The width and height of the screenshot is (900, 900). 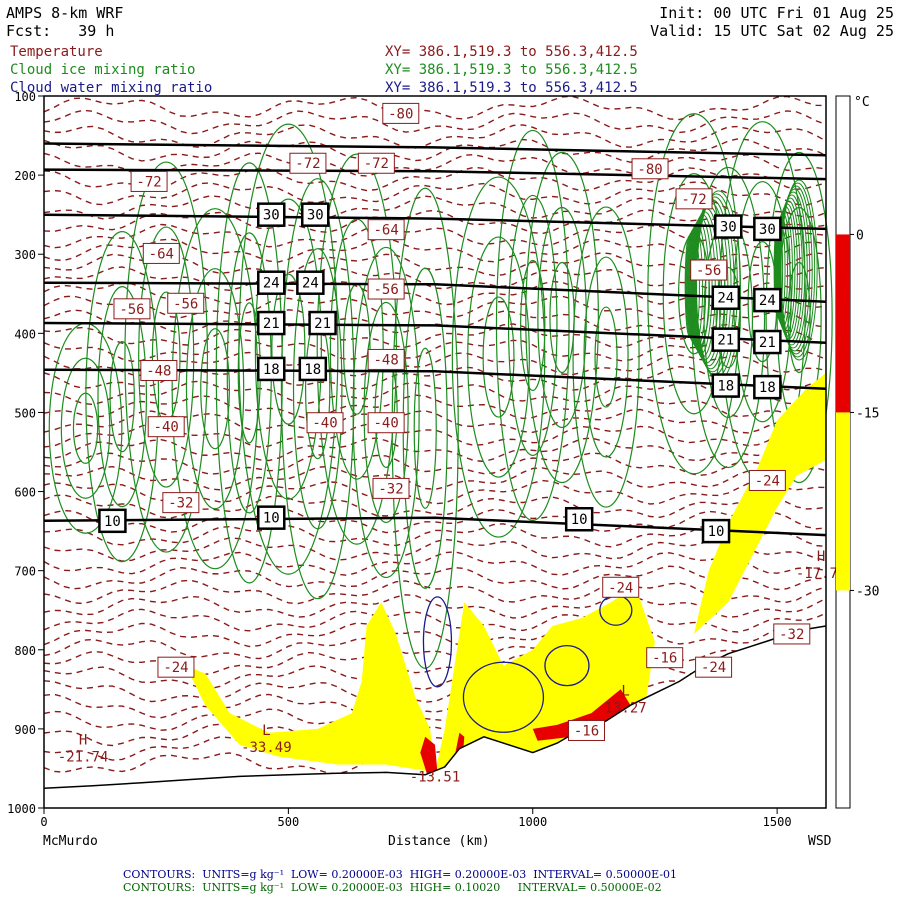 What do you see at coordinates (821, 574) in the screenshot?
I see `extremum-value: -17.71` at bounding box center [821, 574].